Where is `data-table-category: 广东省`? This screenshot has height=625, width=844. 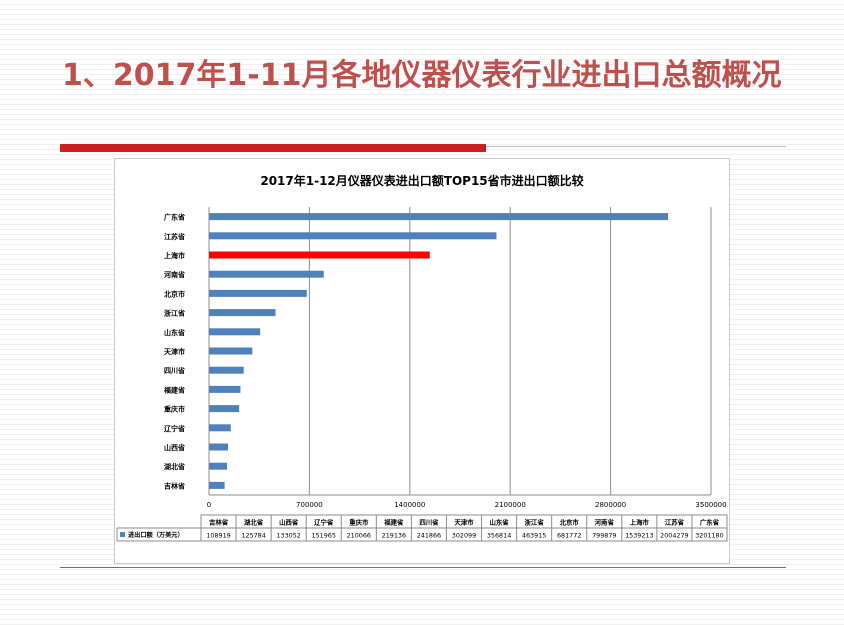 data-table-category: 广东省 is located at coordinates (710, 522).